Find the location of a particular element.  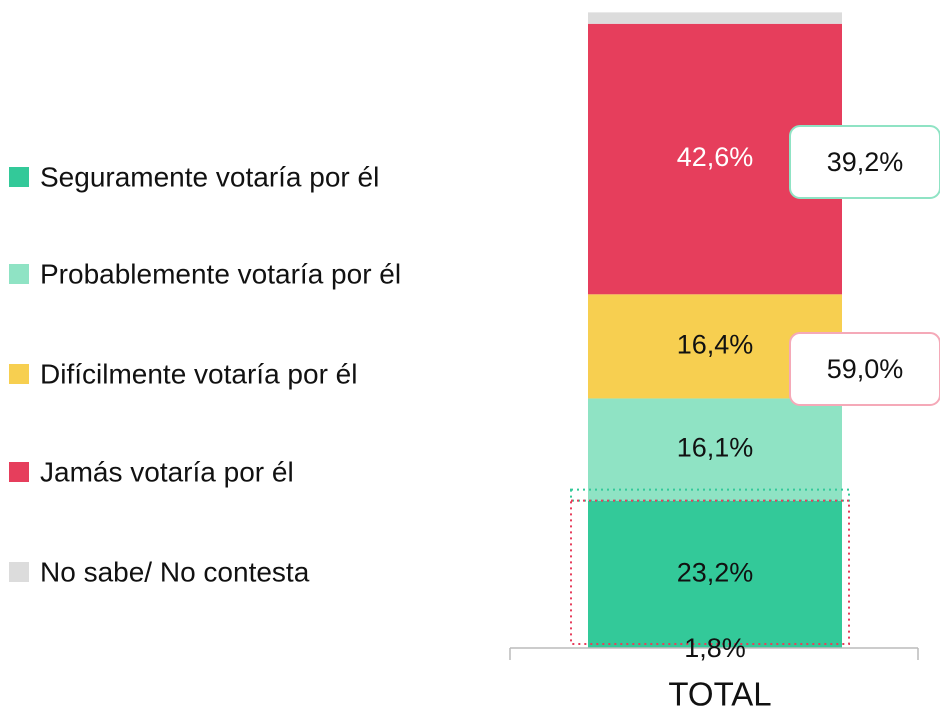

callout-label: 59,0% is located at coordinates (865, 369).